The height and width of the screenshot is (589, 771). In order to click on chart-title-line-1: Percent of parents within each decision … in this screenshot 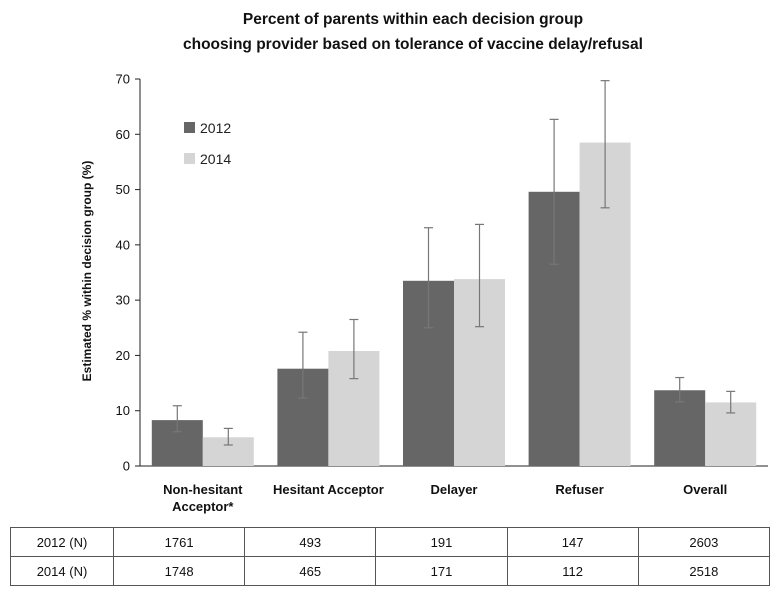, I will do `click(413, 19)`.